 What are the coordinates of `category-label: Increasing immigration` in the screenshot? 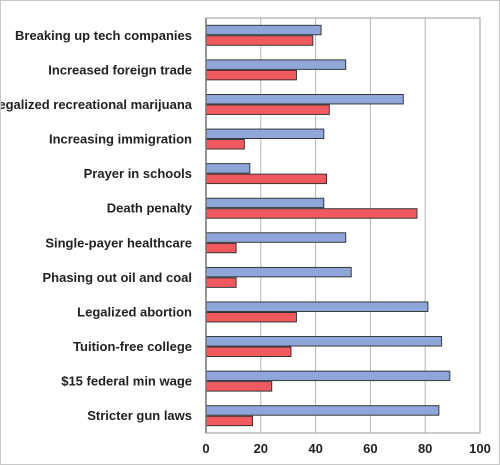 It's located at (120, 139).